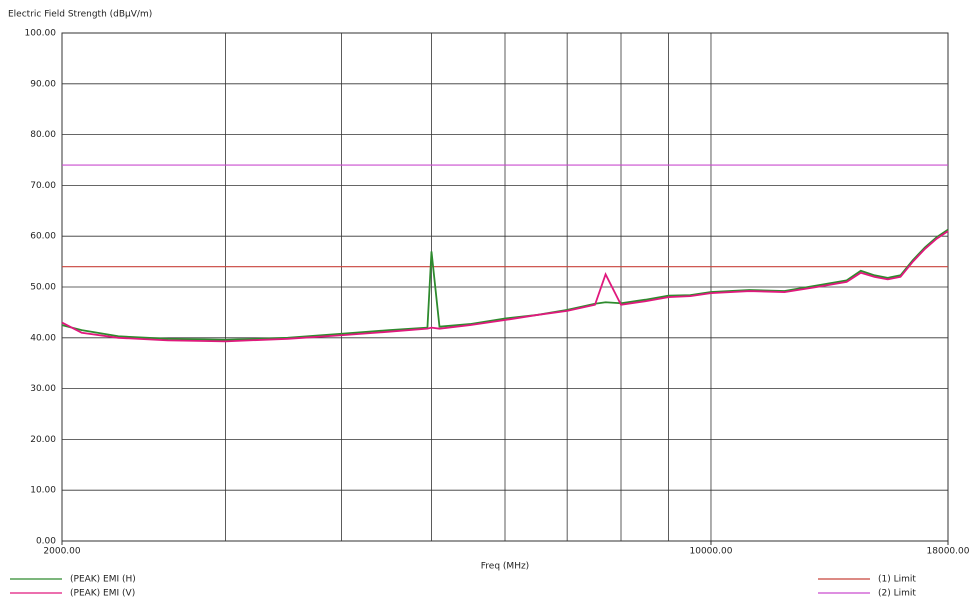 The width and height of the screenshot is (972, 601). What do you see at coordinates (43, 84) in the screenshot?
I see `y-tick-label: 90.00` at bounding box center [43, 84].